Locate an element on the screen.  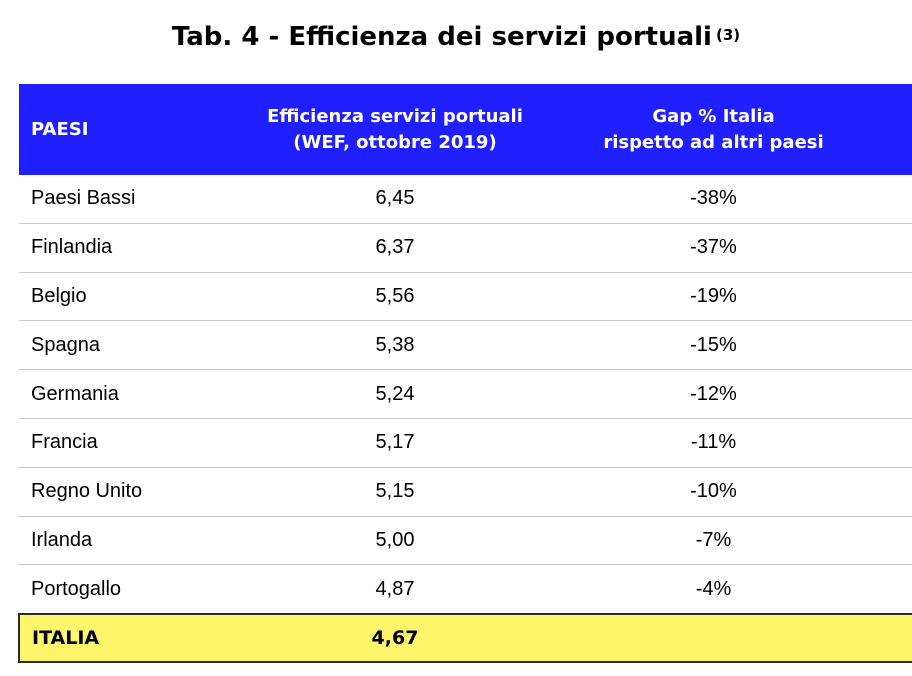
table-row: Belgio 5,56 -19% is located at coordinates (465, 297).